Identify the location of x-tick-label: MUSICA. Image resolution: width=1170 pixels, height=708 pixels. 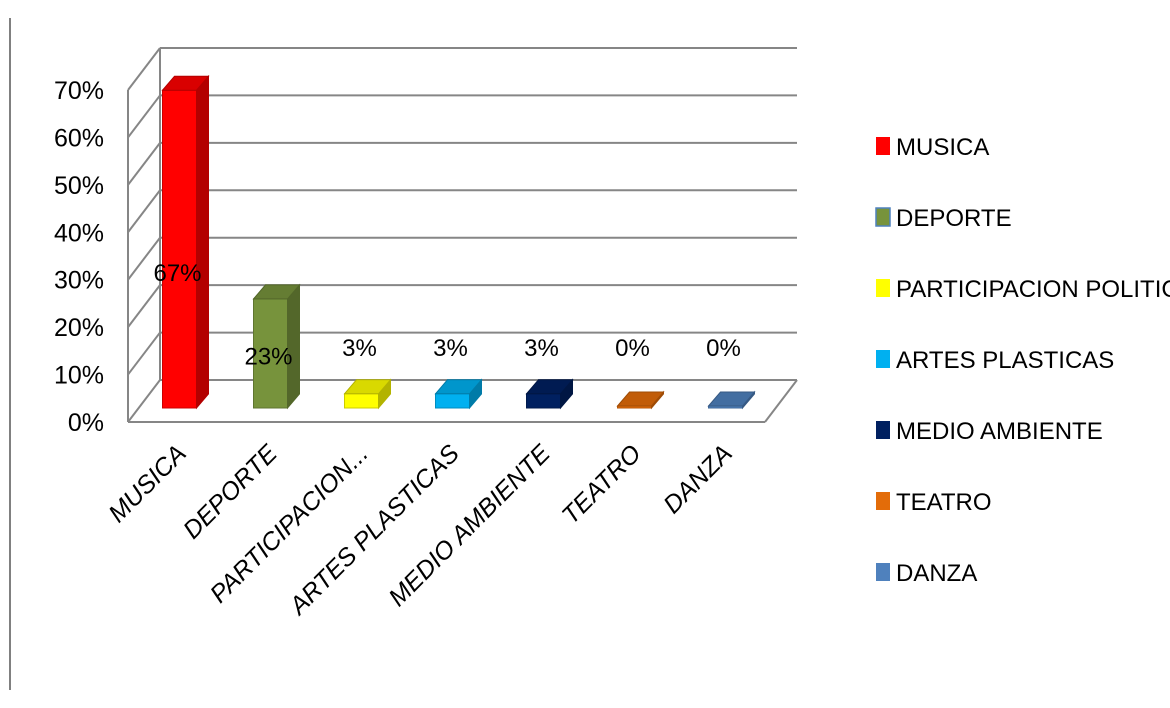
(147, 483).